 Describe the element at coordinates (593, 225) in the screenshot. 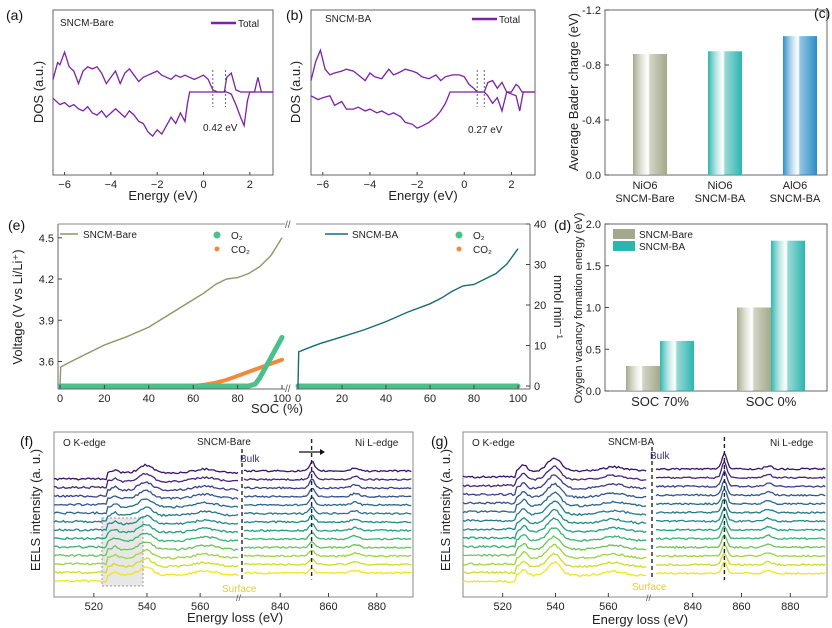

I see `y-tick-label: 2.0` at that location.